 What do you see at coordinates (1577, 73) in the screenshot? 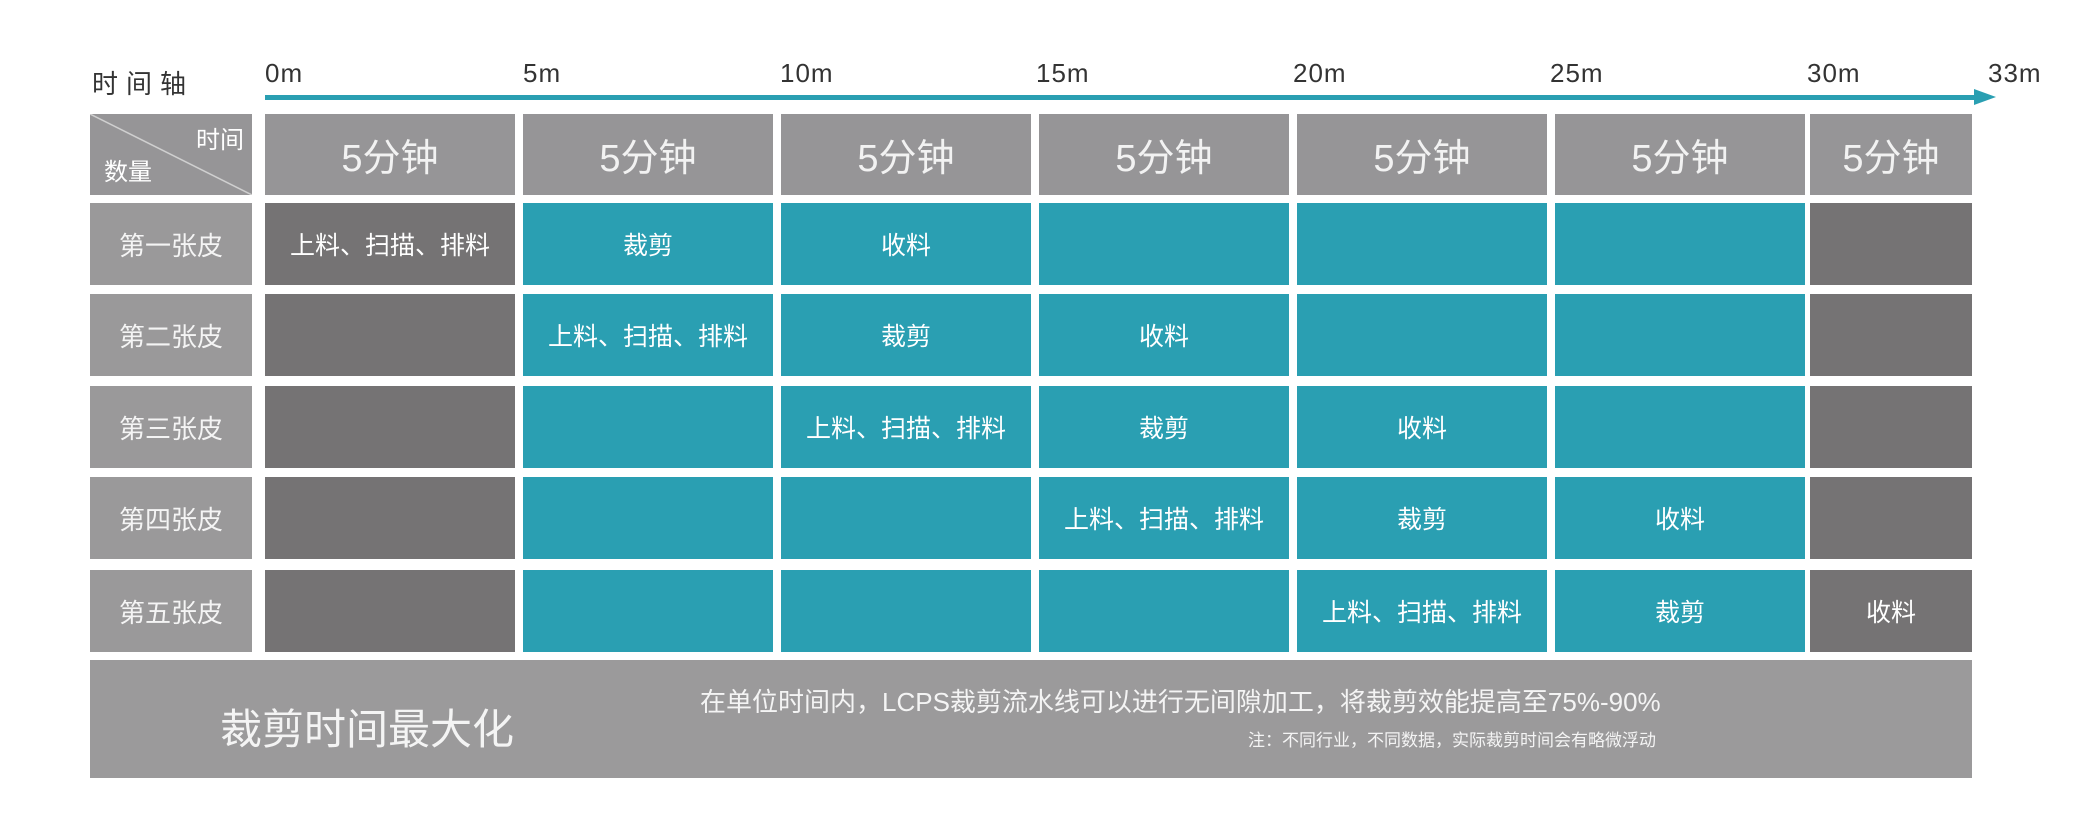
I see `tick-label: 25m` at bounding box center [1577, 73].